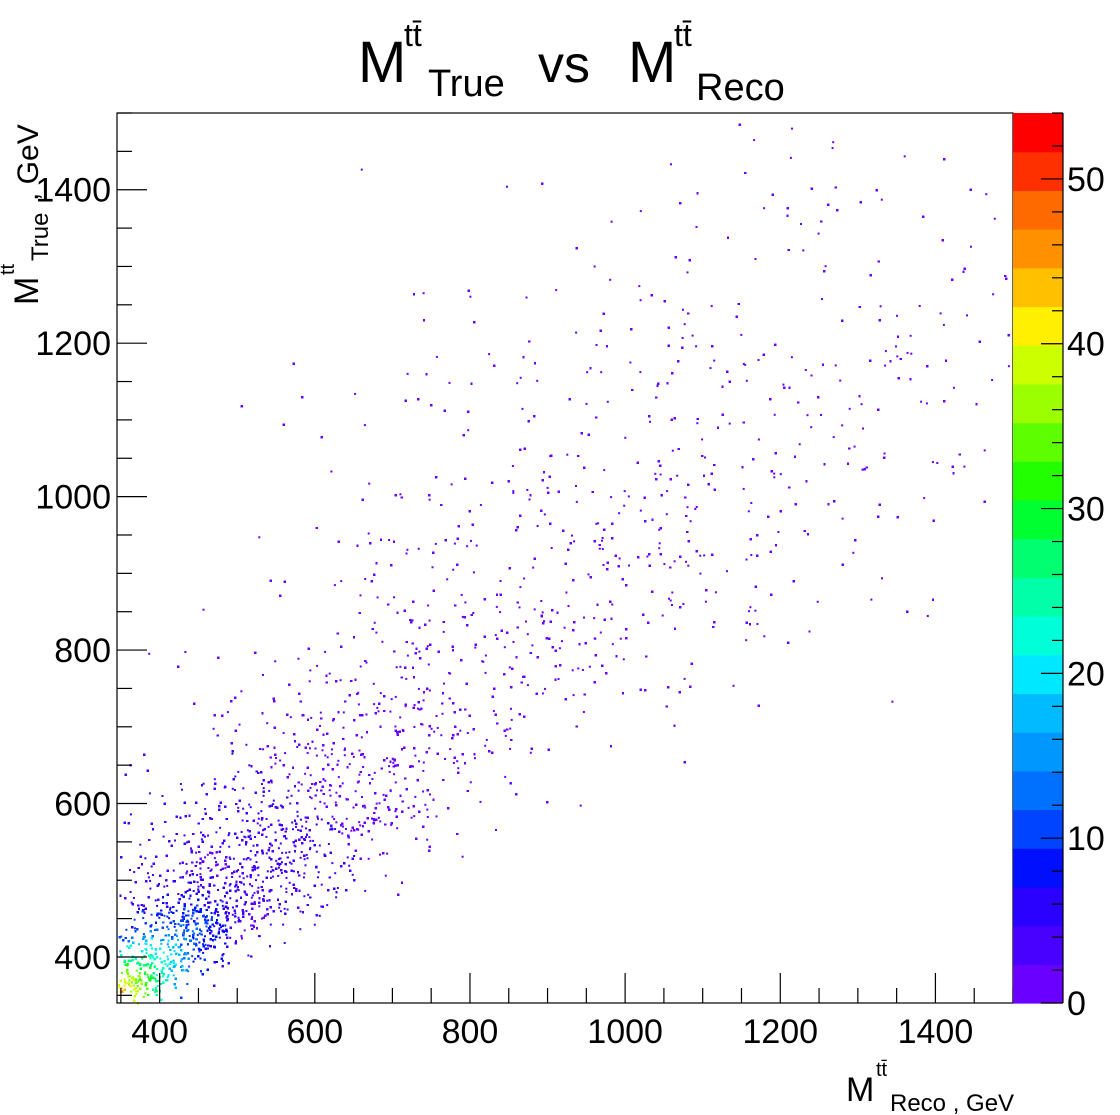  What do you see at coordinates (683, 35) in the screenshot?
I see `title-sup2: tt̄` at bounding box center [683, 35].